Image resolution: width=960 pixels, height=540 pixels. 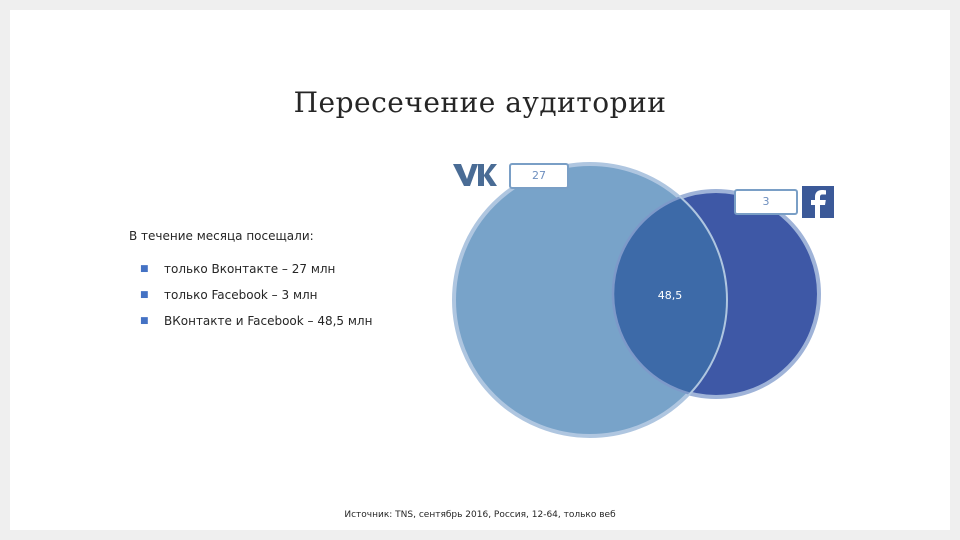 I want to click on facebook-logo-icon, so click(x=818, y=202).